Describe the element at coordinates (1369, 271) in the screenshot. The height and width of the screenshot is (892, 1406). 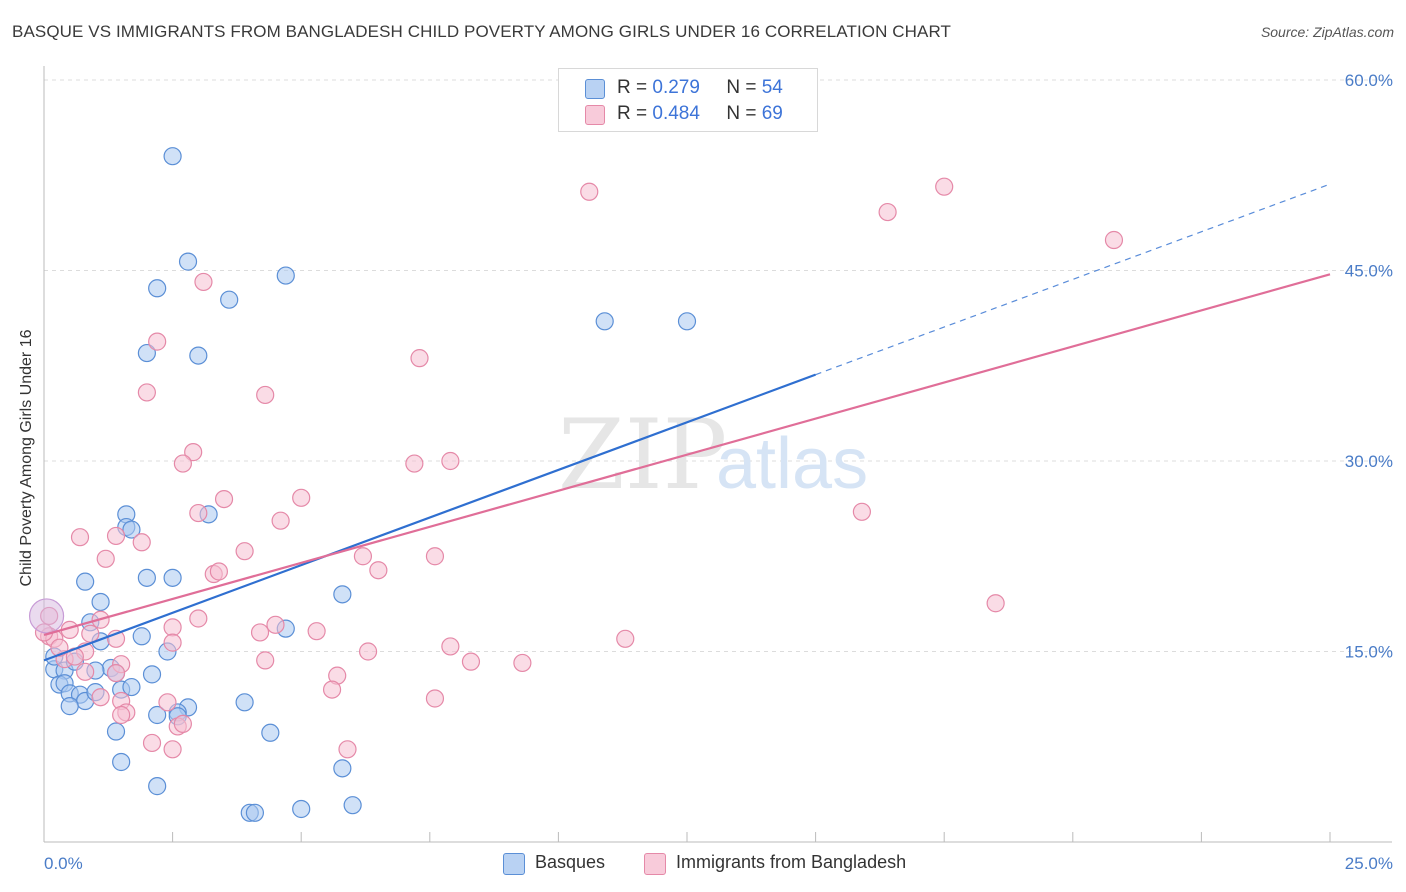
I see `y-tick-label: 45.0%` at that location.